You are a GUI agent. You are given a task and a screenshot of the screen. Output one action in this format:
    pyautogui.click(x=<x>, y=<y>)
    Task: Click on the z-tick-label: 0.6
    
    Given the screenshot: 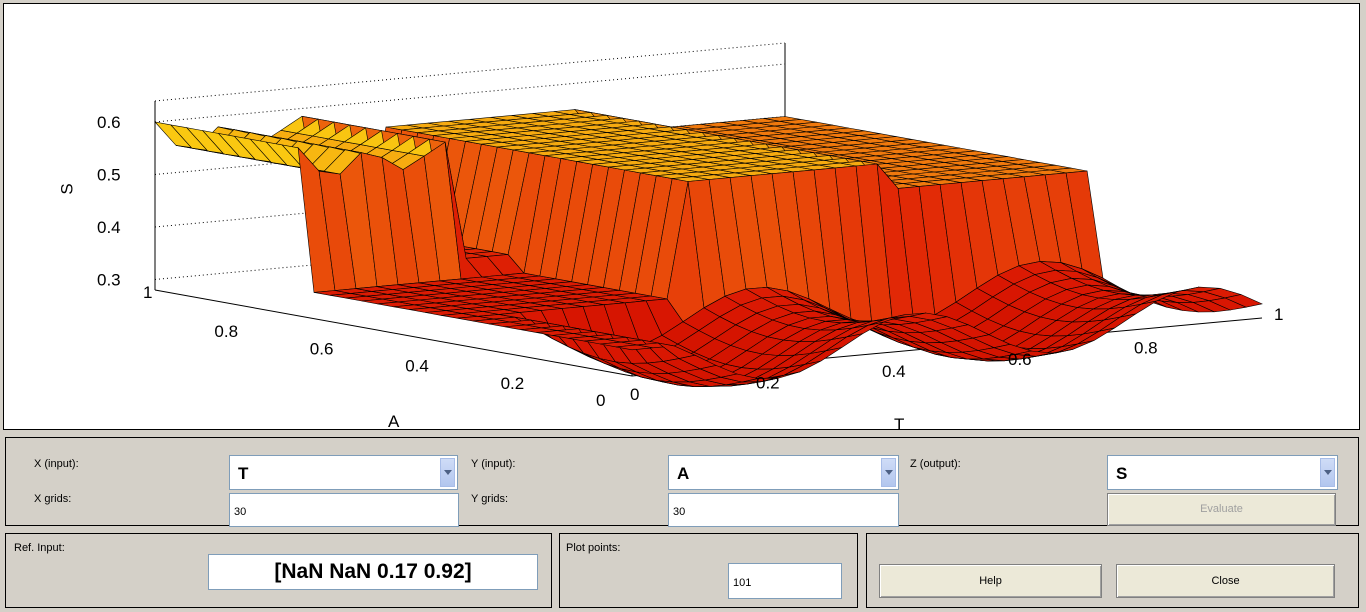 What is the action you would take?
    pyautogui.click(x=109, y=122)
    